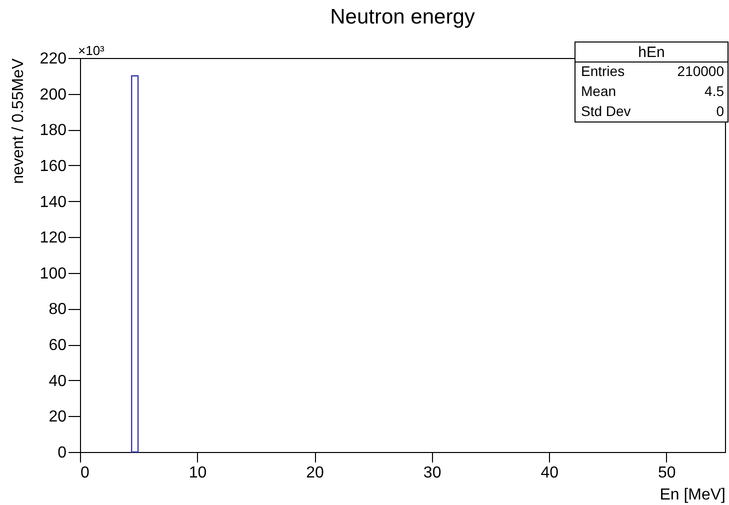 This screenshot has width=729, height=505. I want to click on y-tick-label: 120, so click(53, 238).